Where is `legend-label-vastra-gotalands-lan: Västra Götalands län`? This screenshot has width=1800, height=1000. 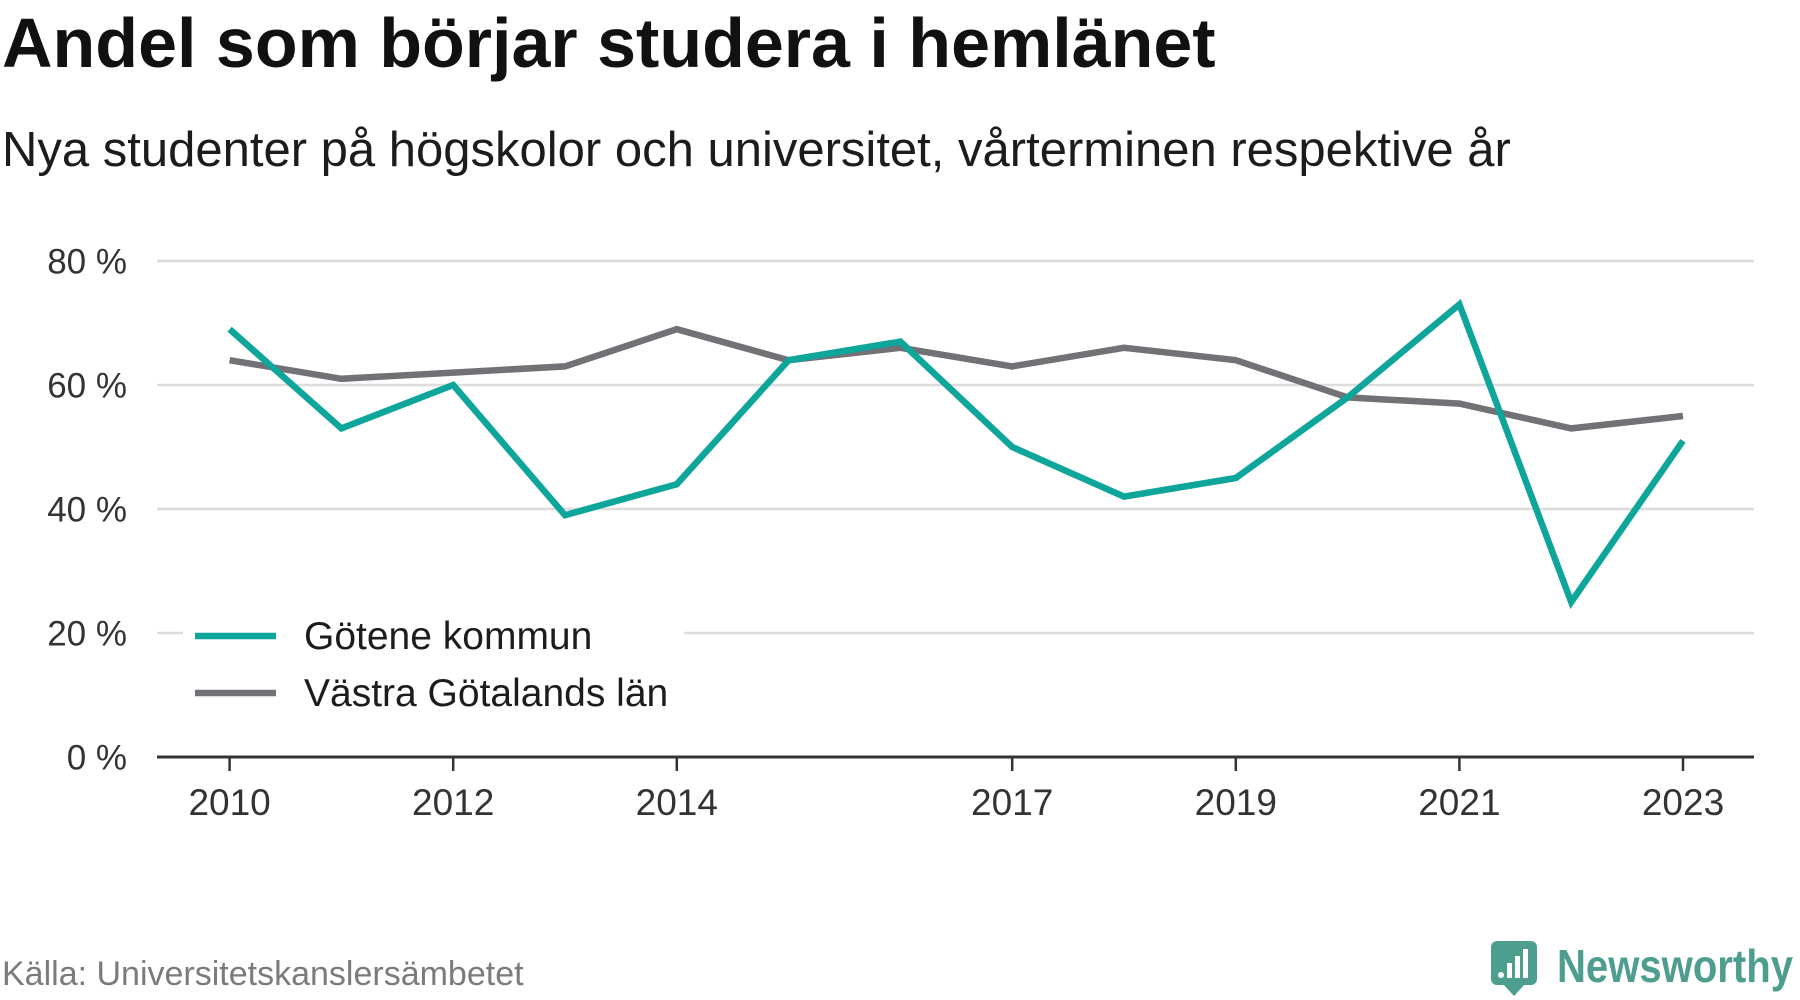 legend-label-vastra-gotalands-lan: Västra Götalands län is located at coordinates (486, 693).